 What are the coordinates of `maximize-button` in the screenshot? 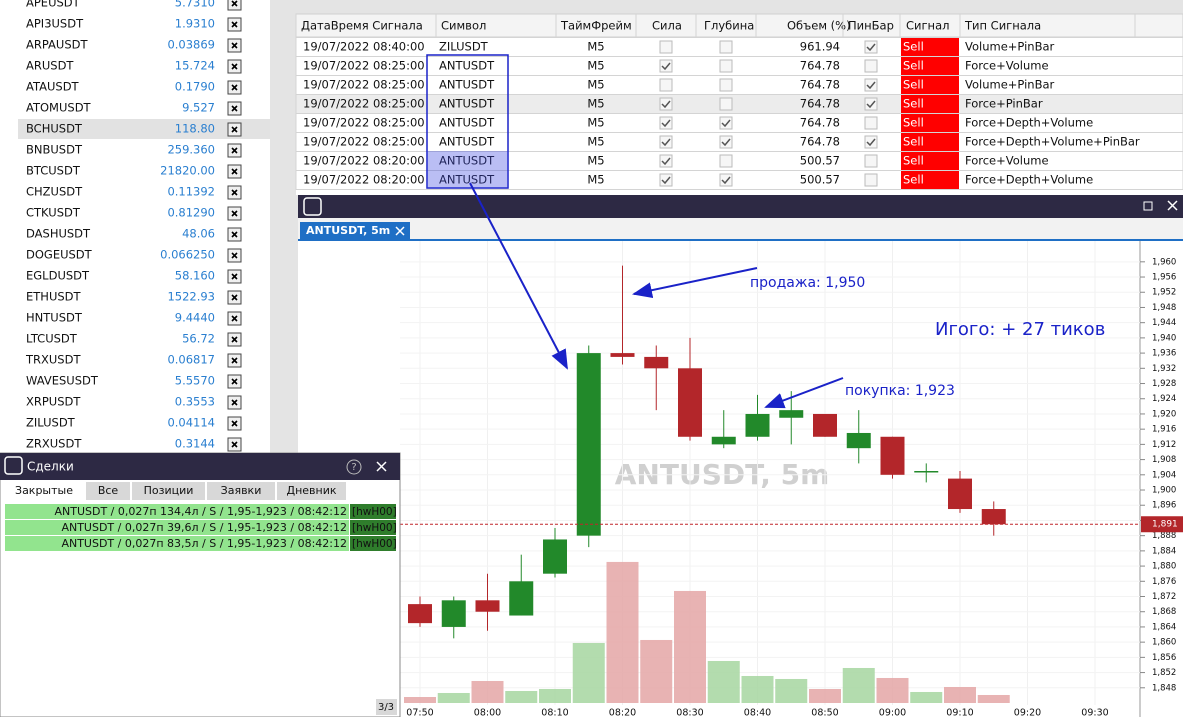 It's located at (1148, 206).